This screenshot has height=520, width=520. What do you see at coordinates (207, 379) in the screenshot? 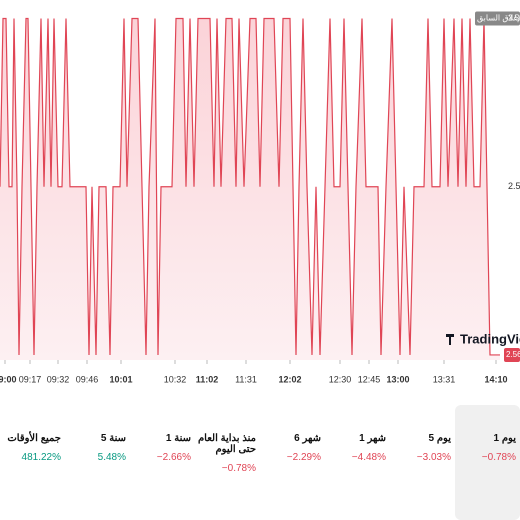
I see `x-tick-label: 11:02` at bounding box center [207, 379].